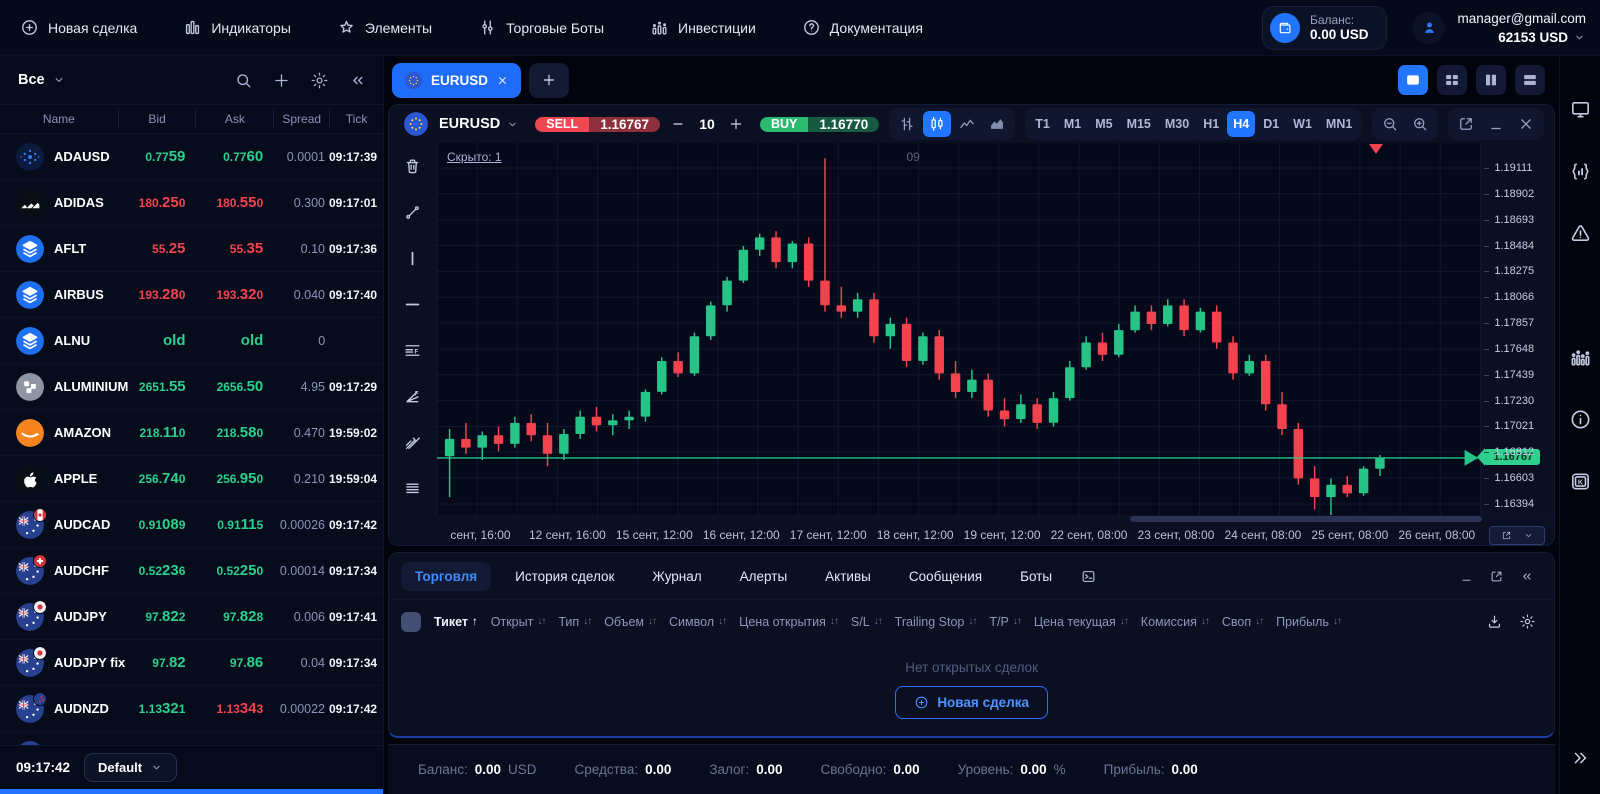 The height and width of the screenshot is (794, 1600). I want to click on column-header: Своп ↓↑, so click(1242, 621).